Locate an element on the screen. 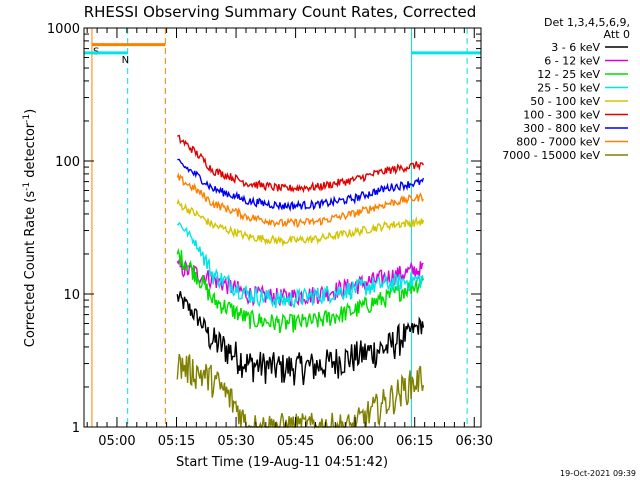 Image resolution: width=640 pixels, height=480 pixels. legend-label-6: 300 - 800 keV is located at coordinates (561, 128).